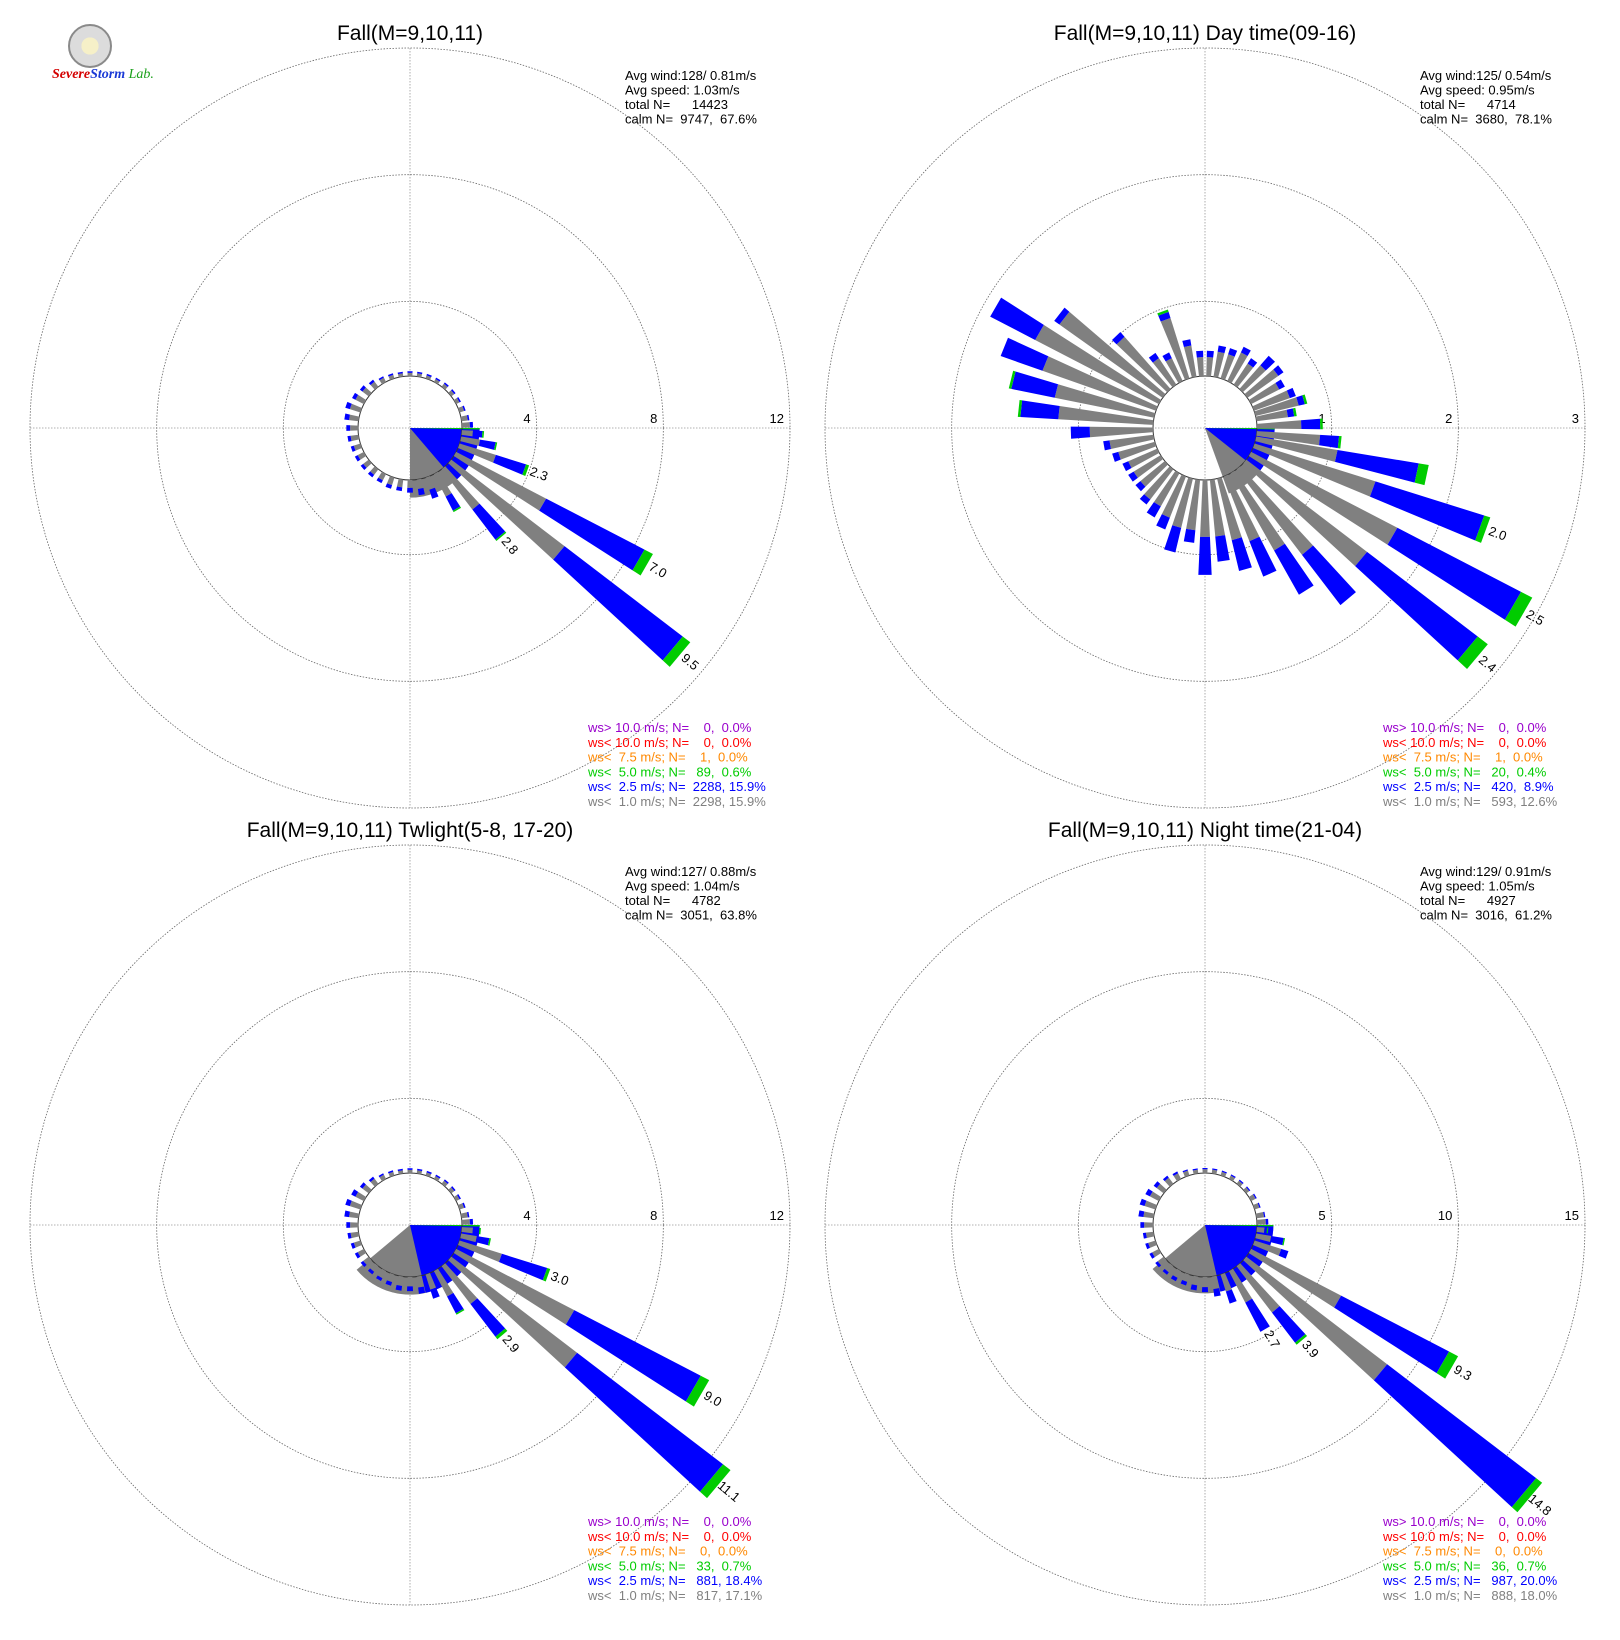 This screenshot has width=1620, height=1640. I want to click on stats-line: Avg wind:127/ 0.88m/s, so click(691, 871).